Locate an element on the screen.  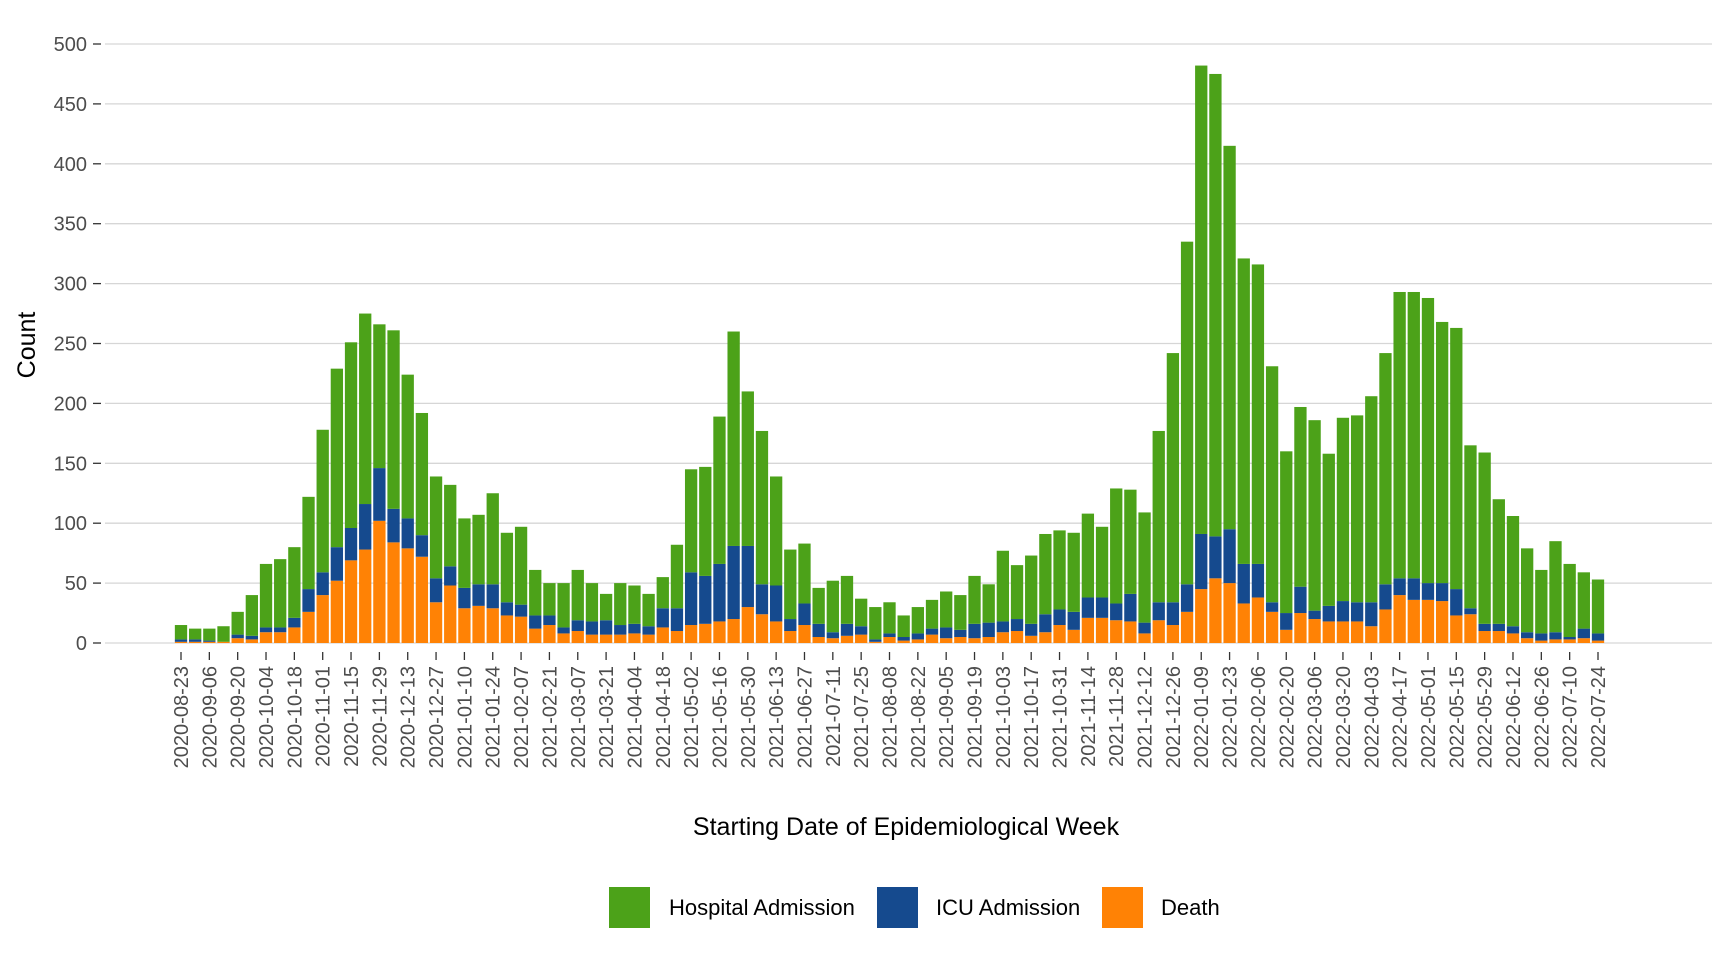
x-tick-label: 2021-10-31 is located at coordinates (1061, 717).